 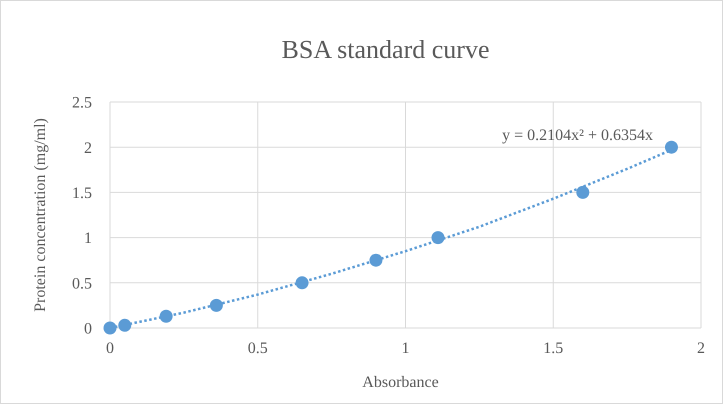 I want to click on chart-title: BSA standard curve, so click(x=386, y=49).